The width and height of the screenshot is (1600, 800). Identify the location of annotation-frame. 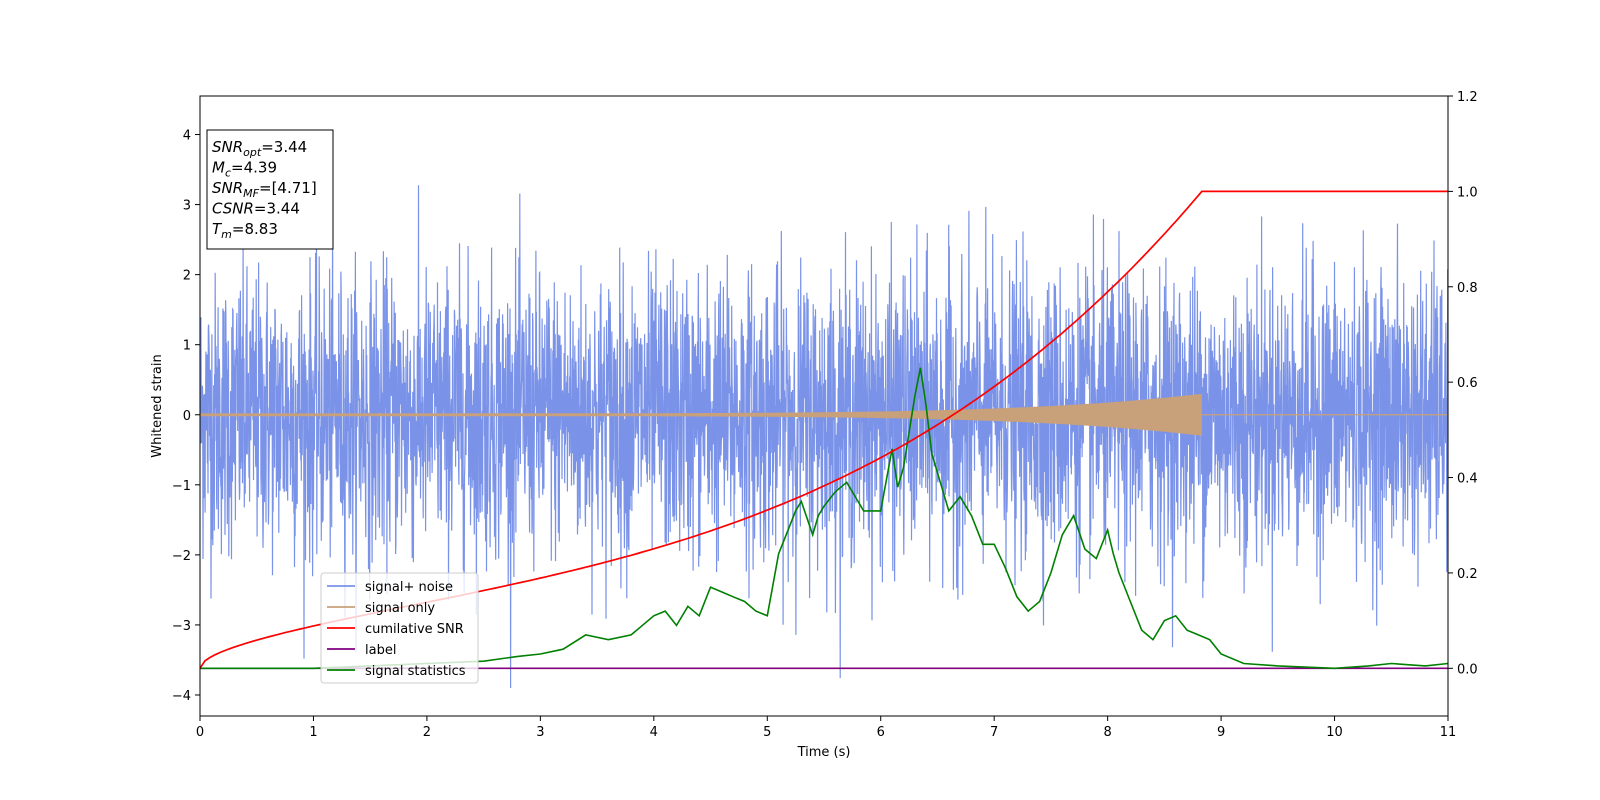
(270, 189).